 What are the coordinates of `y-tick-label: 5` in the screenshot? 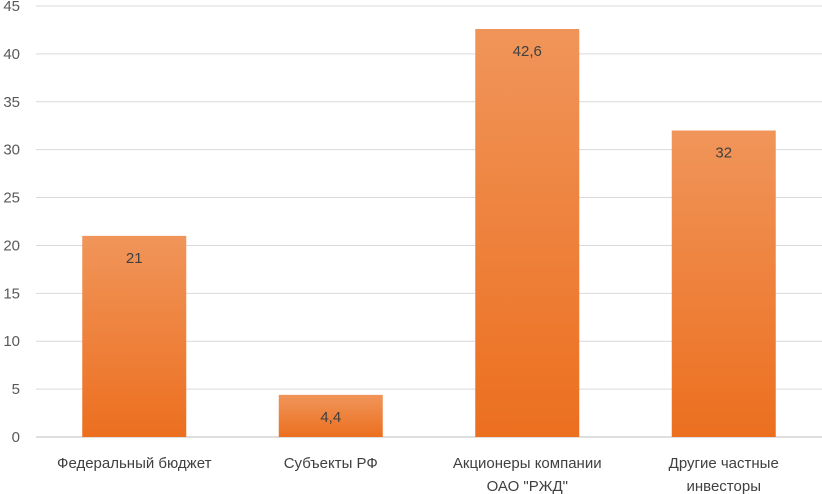 It's located at (16, 389).